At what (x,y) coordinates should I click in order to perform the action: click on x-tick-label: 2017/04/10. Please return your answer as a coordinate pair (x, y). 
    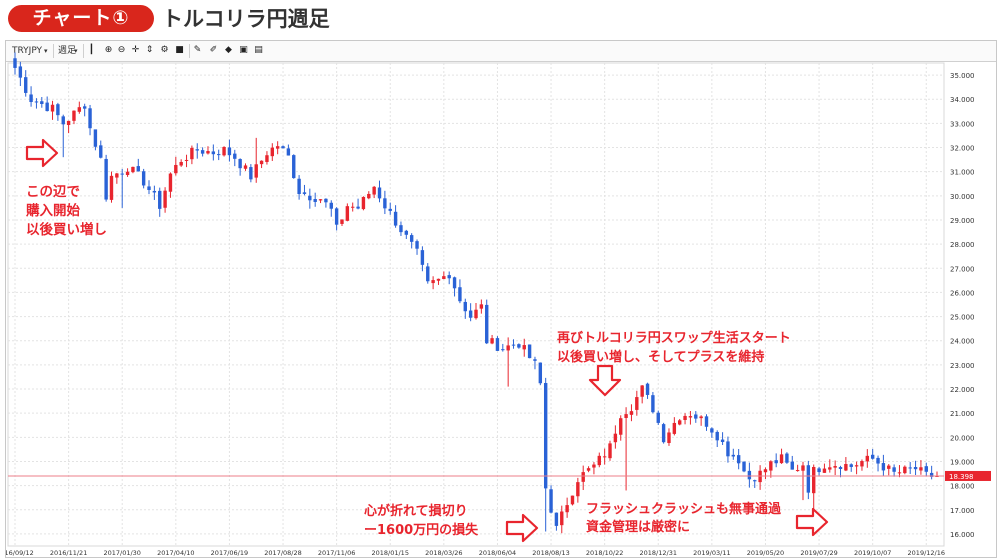
    Looking at the image, I should click on (175, 553).